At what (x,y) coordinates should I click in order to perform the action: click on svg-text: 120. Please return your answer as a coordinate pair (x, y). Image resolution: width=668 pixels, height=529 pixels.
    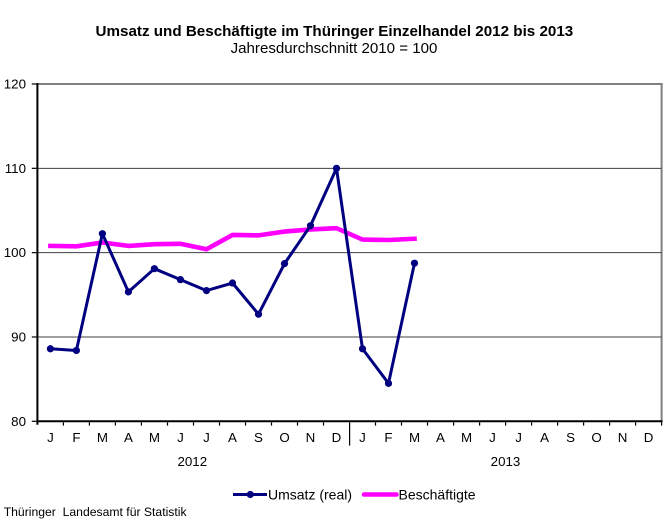
    Looking at the image, I should click on (15, 84).